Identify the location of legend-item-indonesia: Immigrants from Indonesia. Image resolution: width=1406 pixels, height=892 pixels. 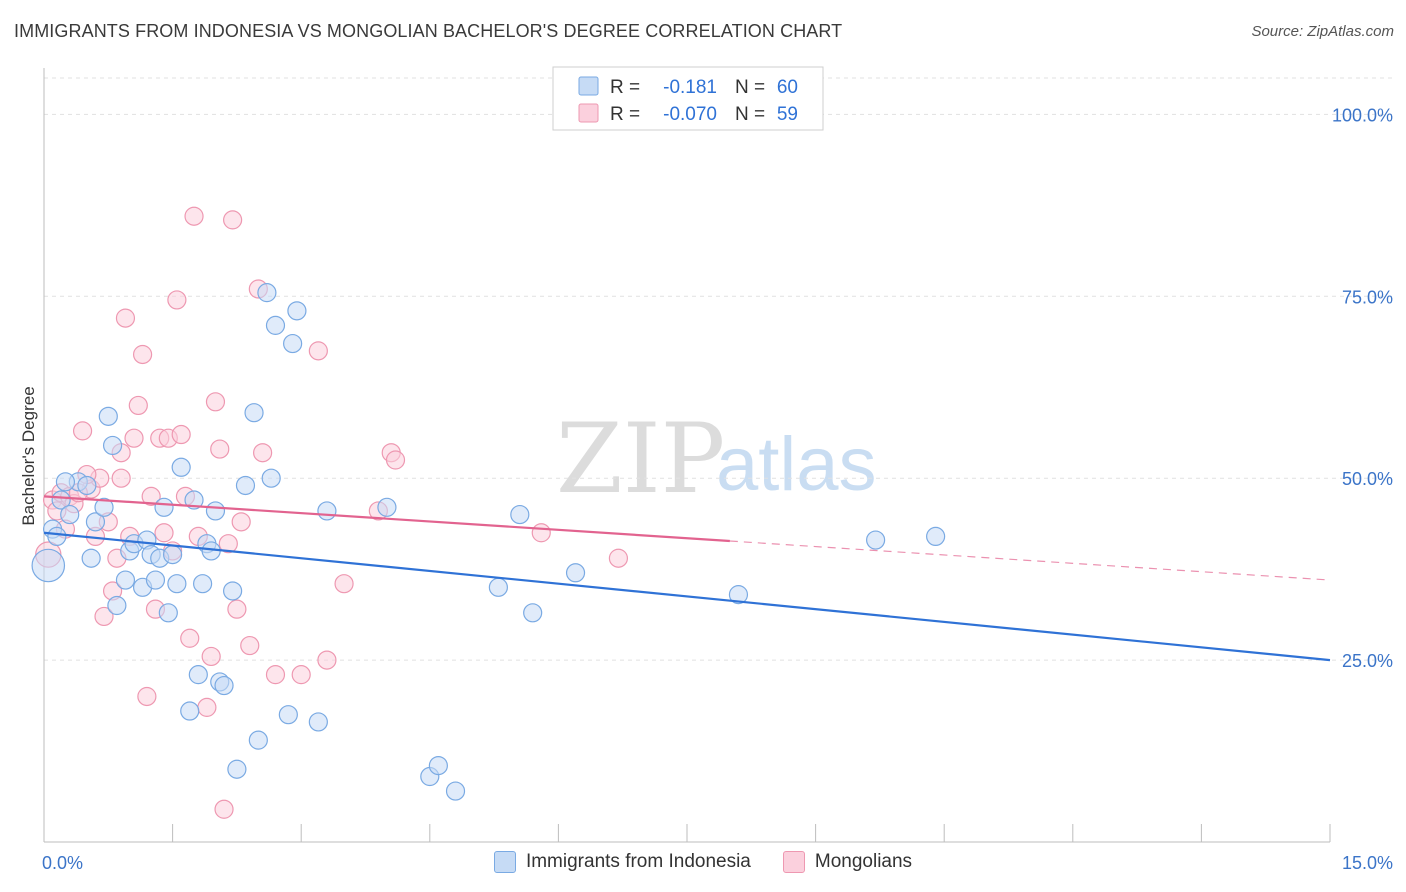
(622, 862).